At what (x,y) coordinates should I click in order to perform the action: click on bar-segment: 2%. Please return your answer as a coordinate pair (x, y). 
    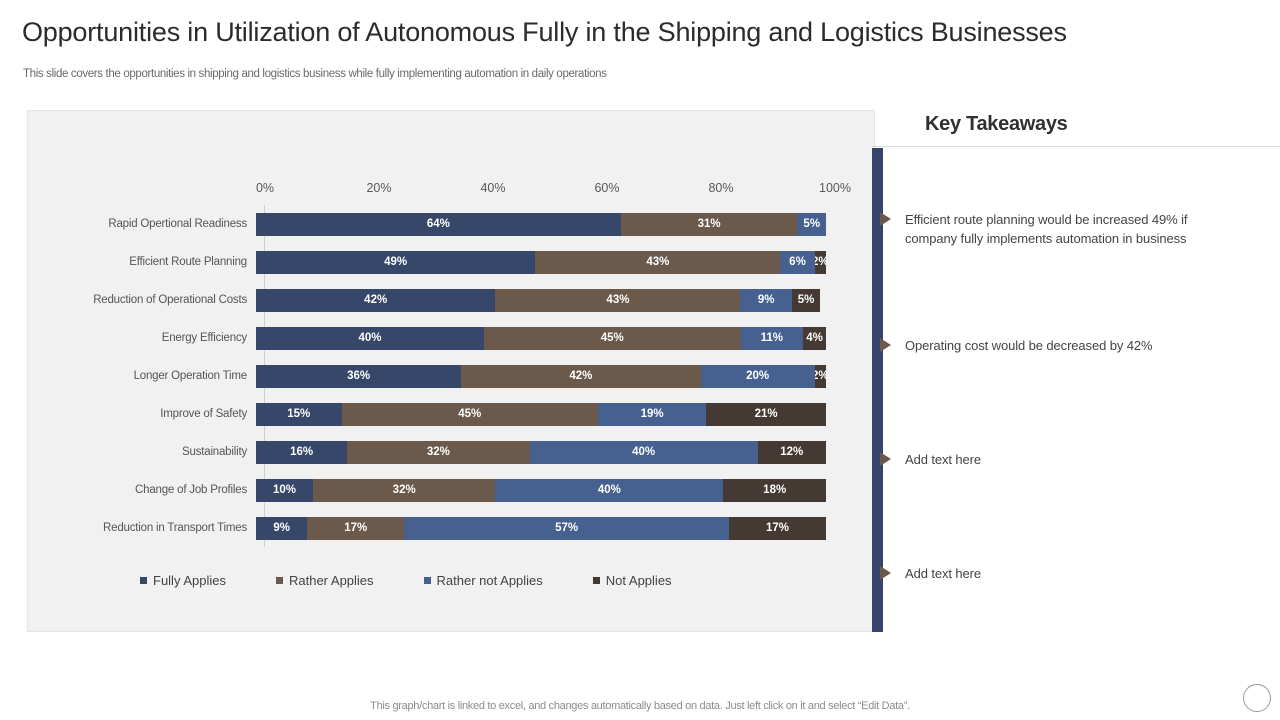
    Looking at the image, I should click on (820, 376).